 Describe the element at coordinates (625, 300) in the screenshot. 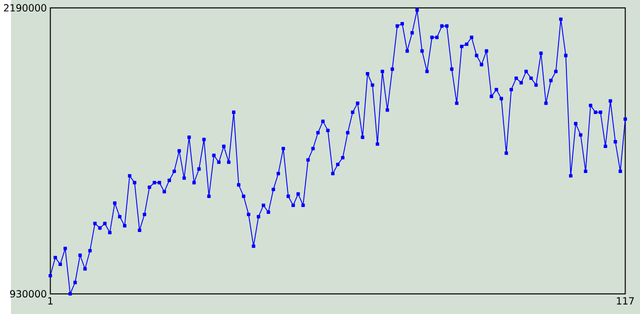

I see `x-tick-label: 117` at that location.